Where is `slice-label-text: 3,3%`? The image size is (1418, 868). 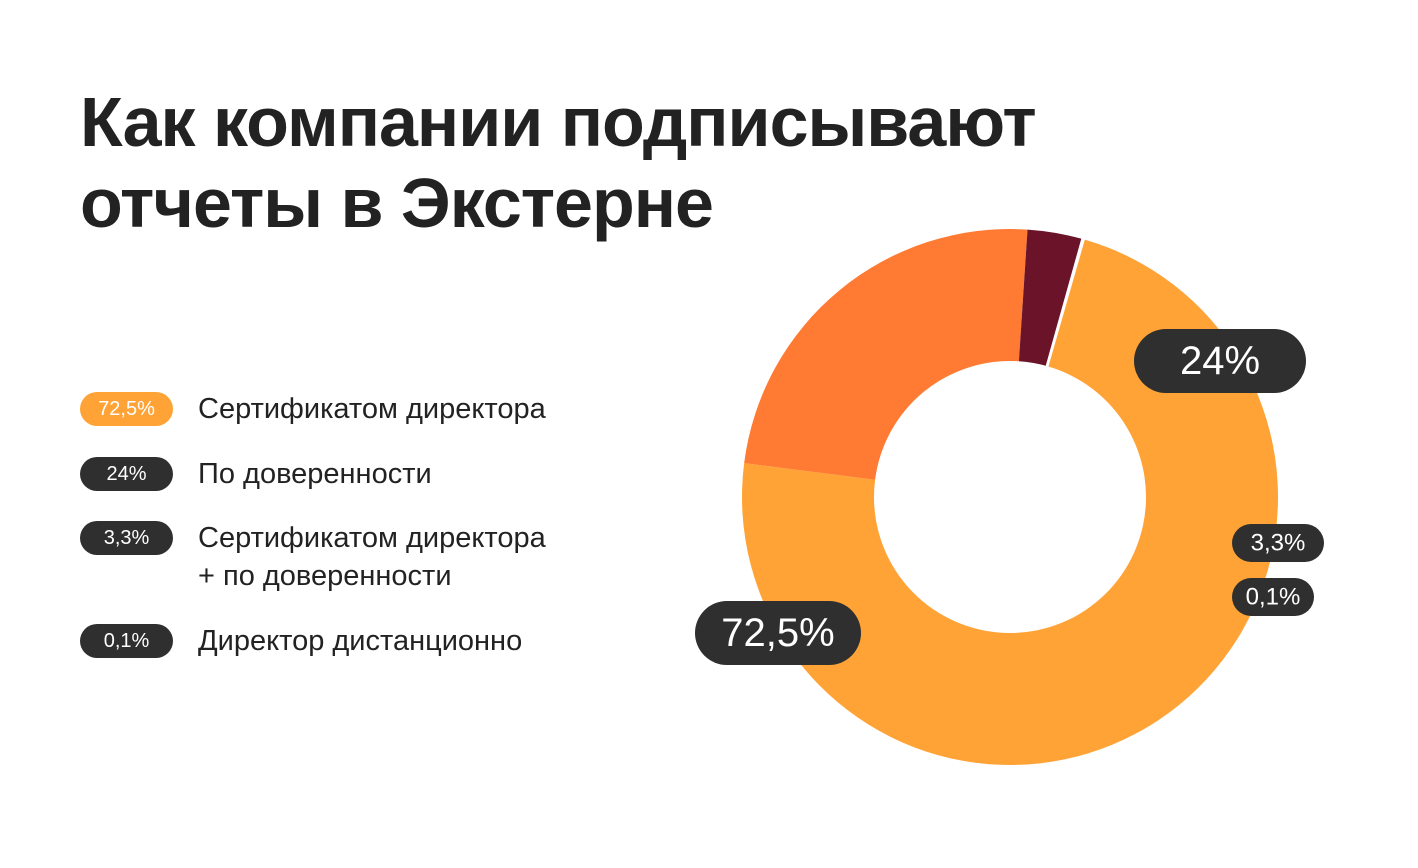
slice-label-text: 3,3% is located at coordinates (1278, 543).